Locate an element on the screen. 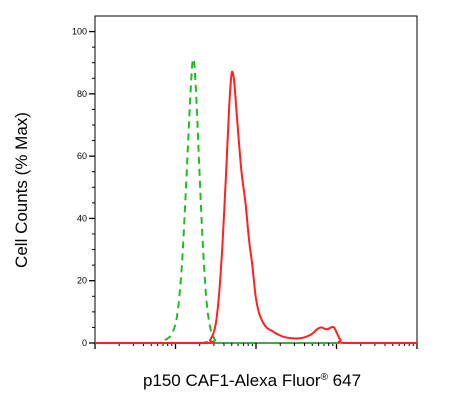 The width and height of the screenshot is (464, 403). y-tick-label: 20 is located at coordinates (82, 281).